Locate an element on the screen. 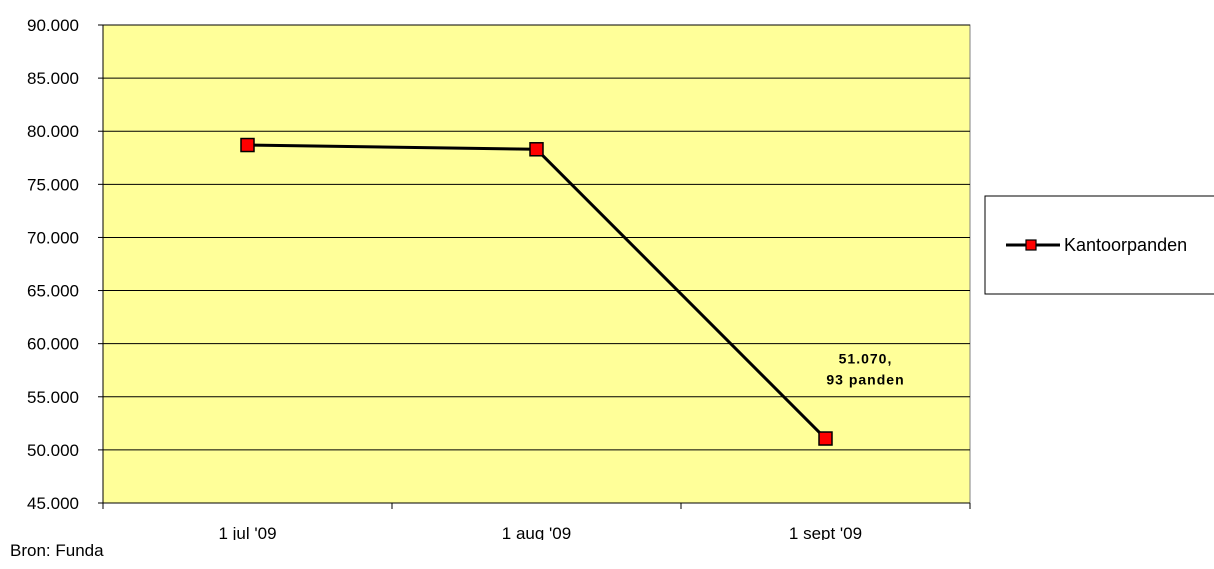  y-tick-label: 75.000 is located at coordinates (53, 184).